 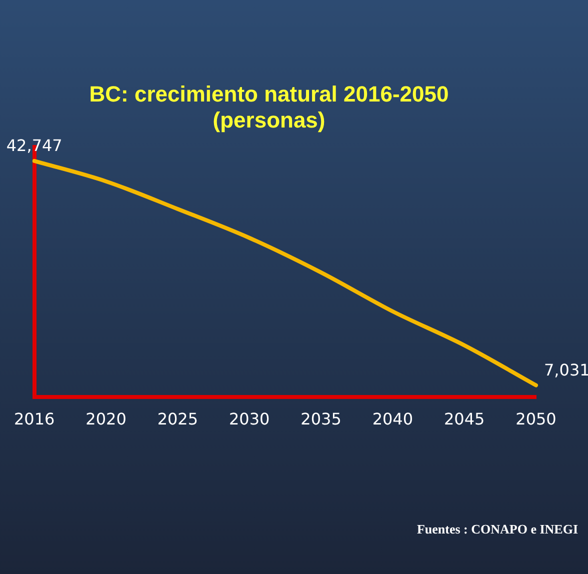 I want to click on data-label: 7,031, so click(x=566, y=370).